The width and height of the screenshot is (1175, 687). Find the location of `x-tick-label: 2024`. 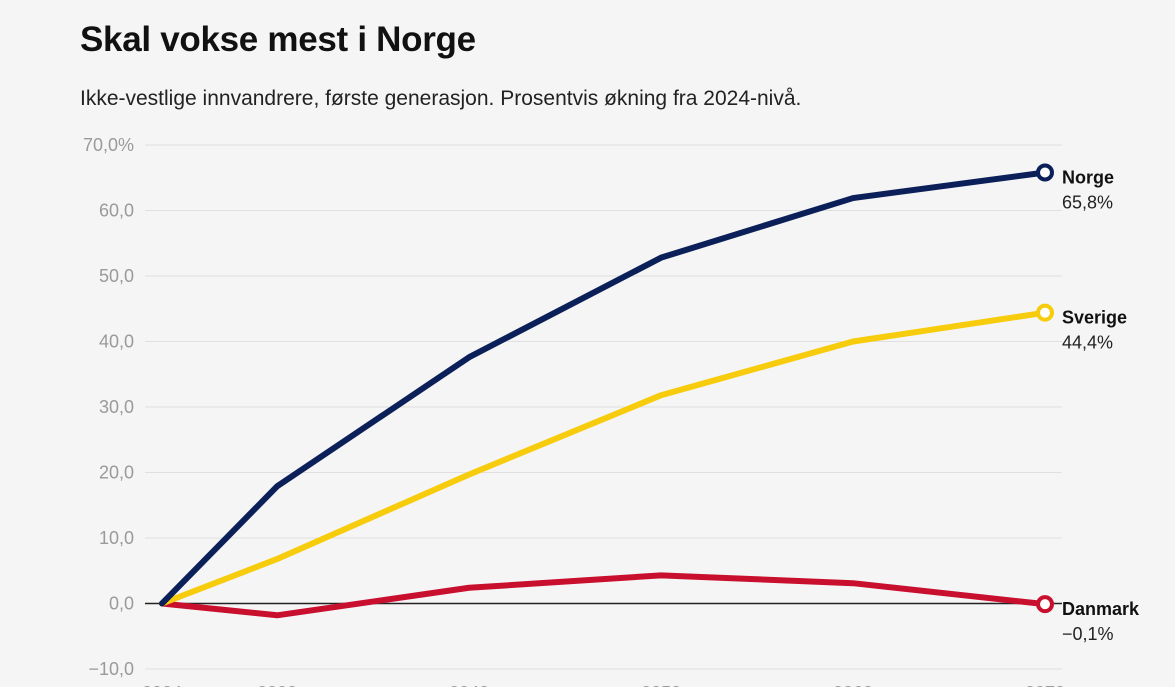

x-tick-label: 2024 is located at coordinates (162, 685).